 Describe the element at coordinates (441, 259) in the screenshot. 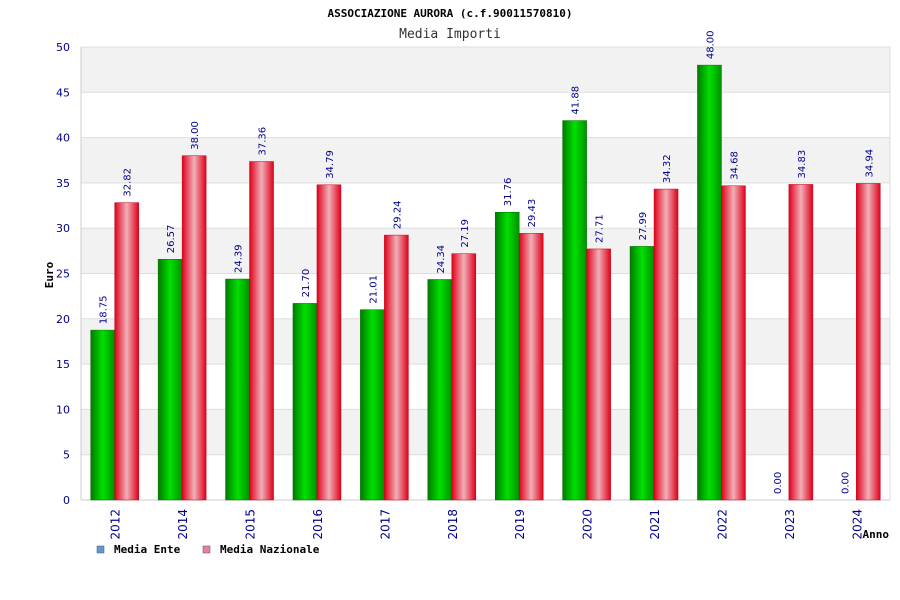

I see `data-label: 24.34` at that location.